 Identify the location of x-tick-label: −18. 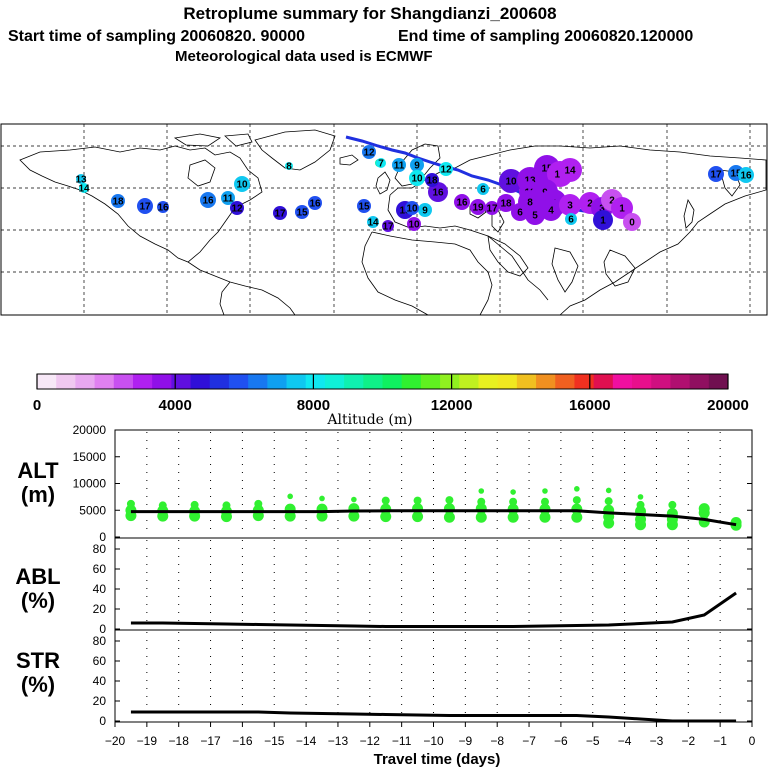
(179, 741).